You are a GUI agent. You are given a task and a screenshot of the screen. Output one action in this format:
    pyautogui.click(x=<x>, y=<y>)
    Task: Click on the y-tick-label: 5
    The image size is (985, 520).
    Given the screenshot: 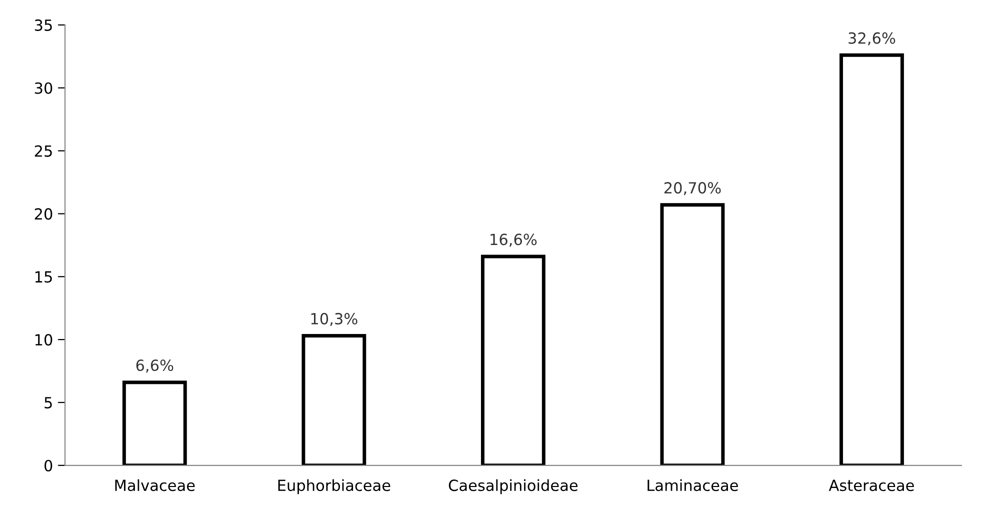 What is the action you would take?
    pyautogui.click(x=48, y=402)
    